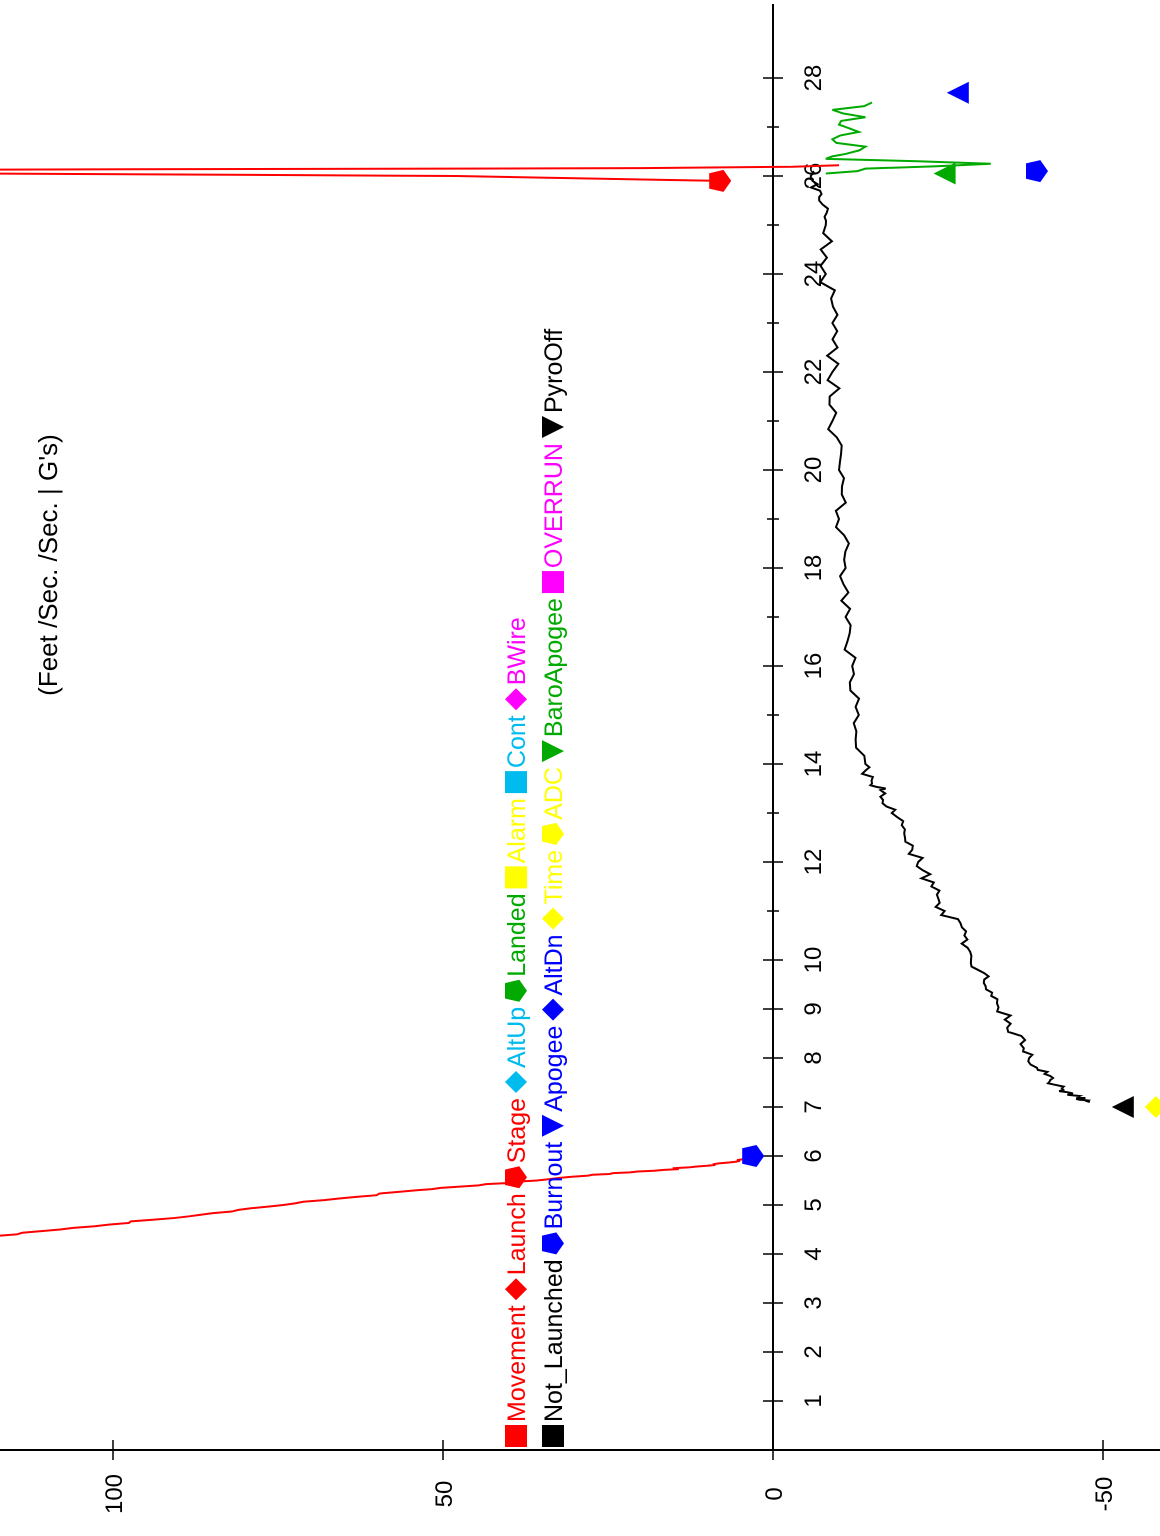 The height and width of the screenshot is (1536, 1160). I want to click on x-tick-label: 20, so click(813, 470).